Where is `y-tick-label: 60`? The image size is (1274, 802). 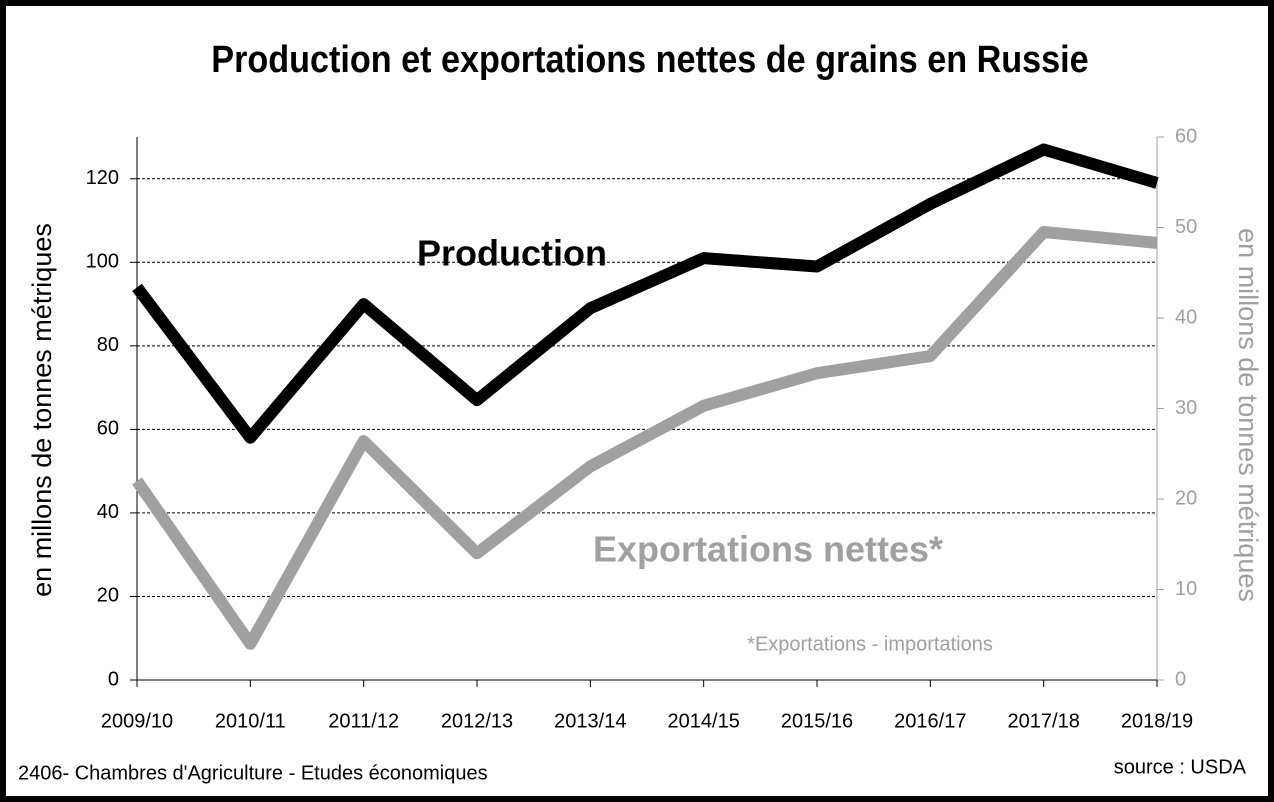 y-tick-label: 60 is located at coordinates (108, 429).